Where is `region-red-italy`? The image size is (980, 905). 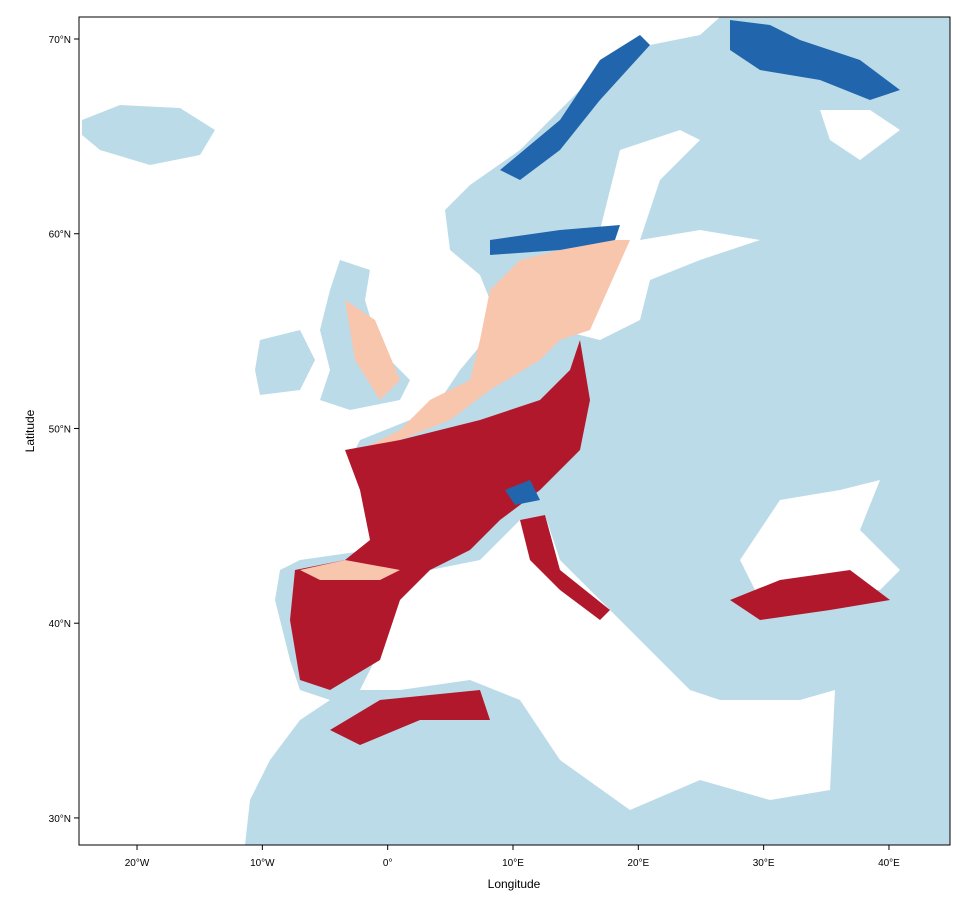 region-red-italy is located at coordinates (565, 567).